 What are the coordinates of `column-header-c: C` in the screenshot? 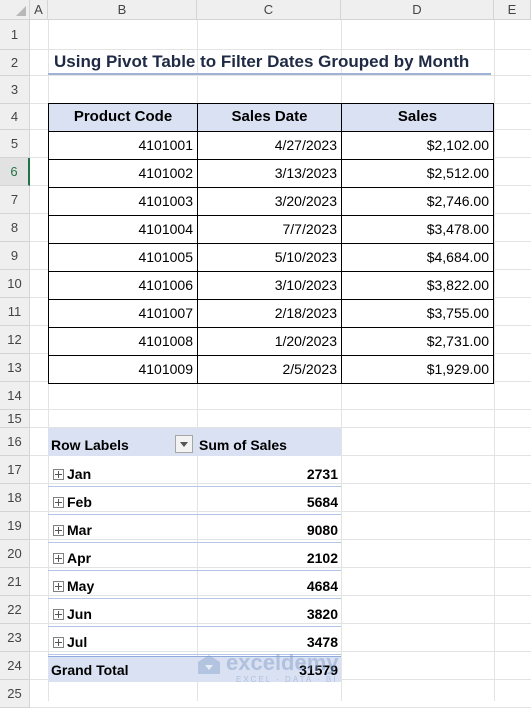 It's located at (269, 10).